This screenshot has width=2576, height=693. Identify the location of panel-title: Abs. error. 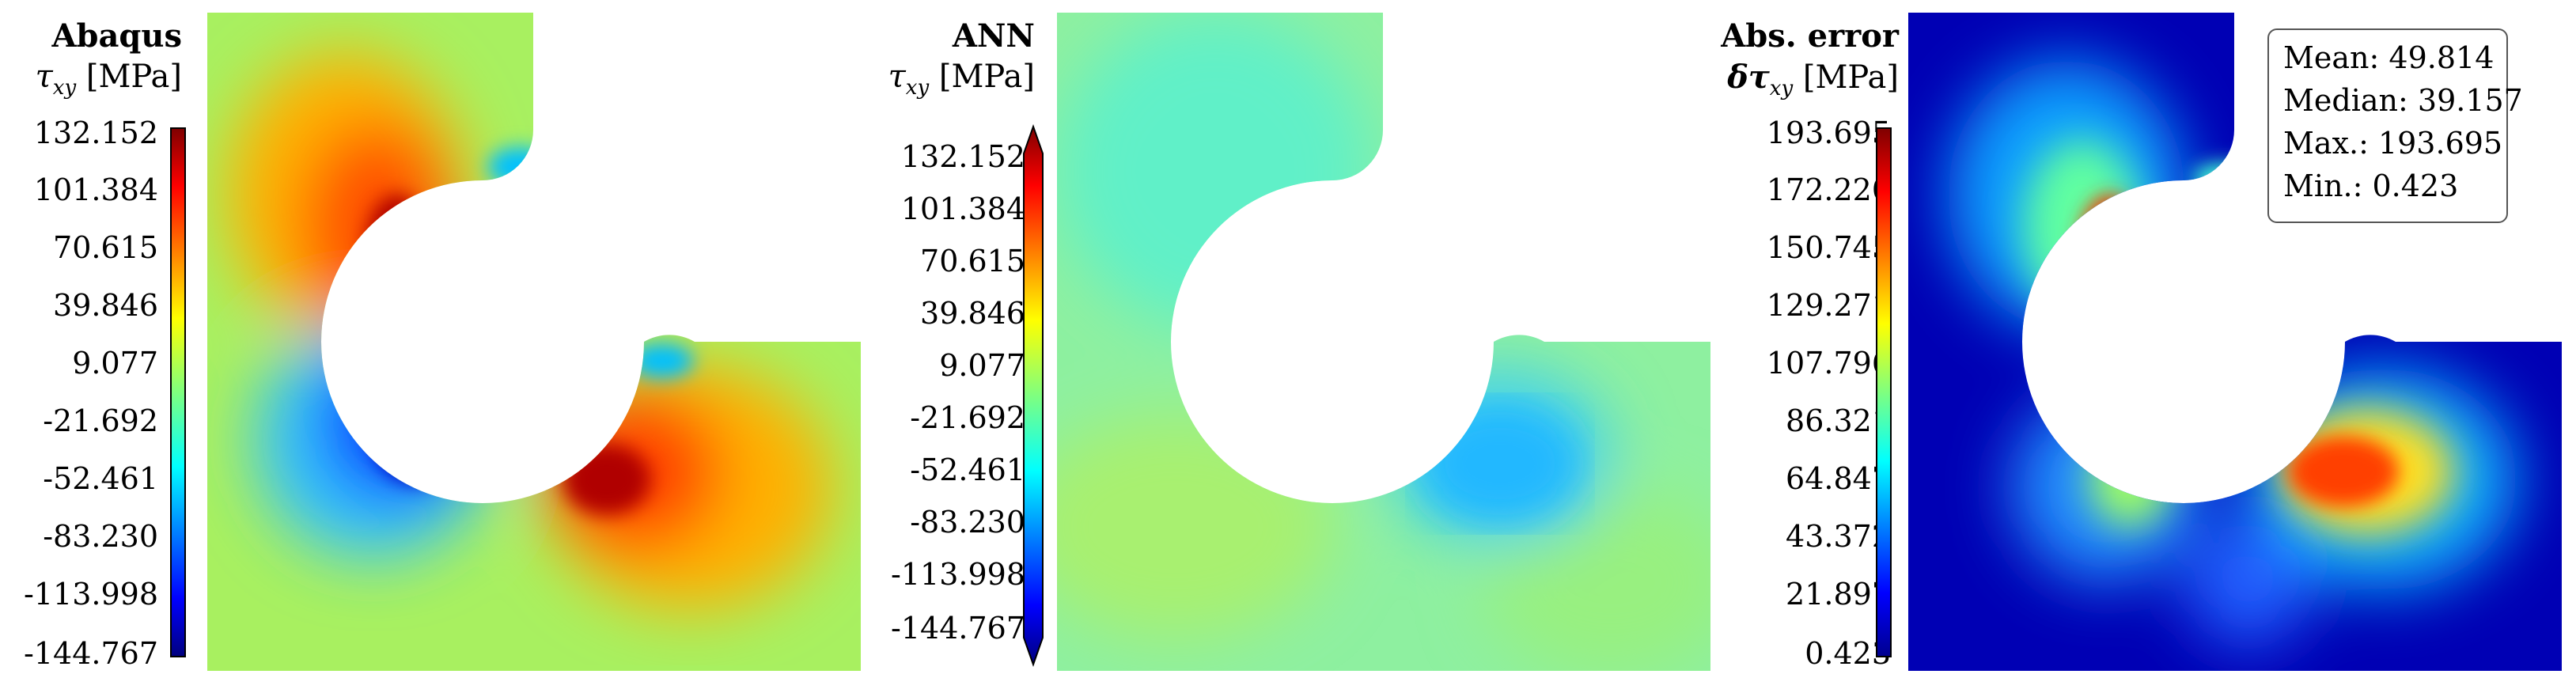
(1810, 36).